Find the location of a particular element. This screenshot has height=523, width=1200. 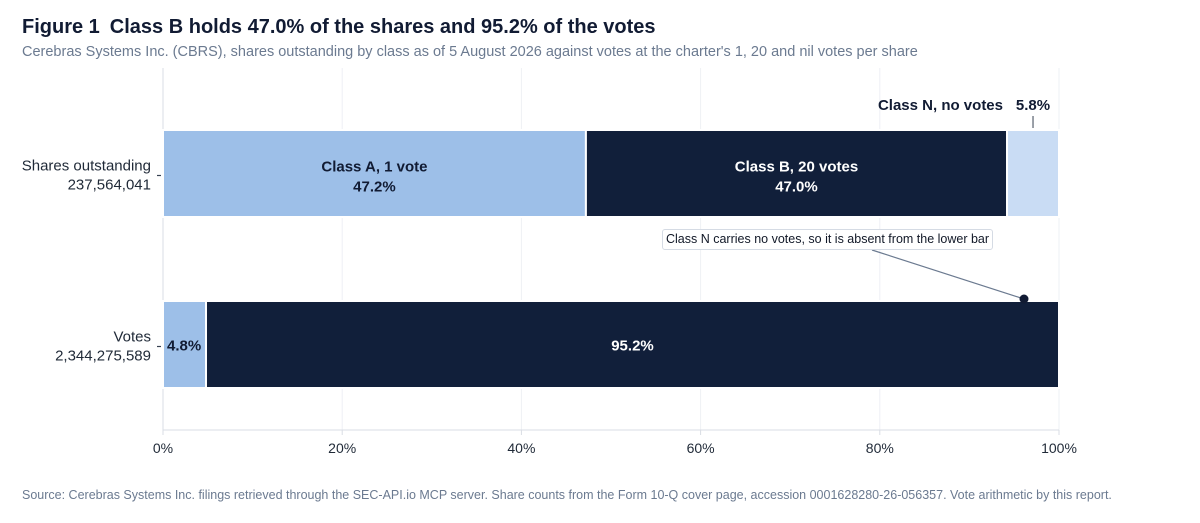

figure-number: Figure 1 is located at coordinates (61, 27).